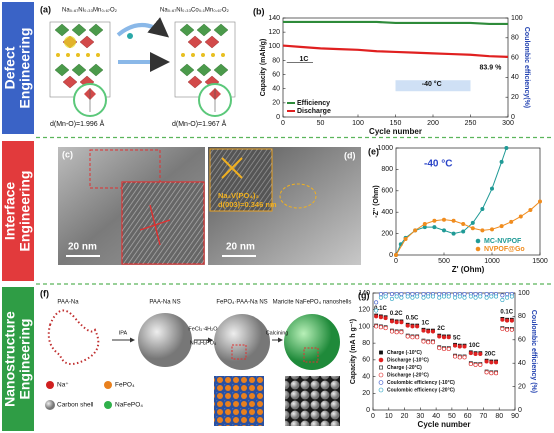  I want to click on x-axis-label: Cycle number, so click(395, 131).